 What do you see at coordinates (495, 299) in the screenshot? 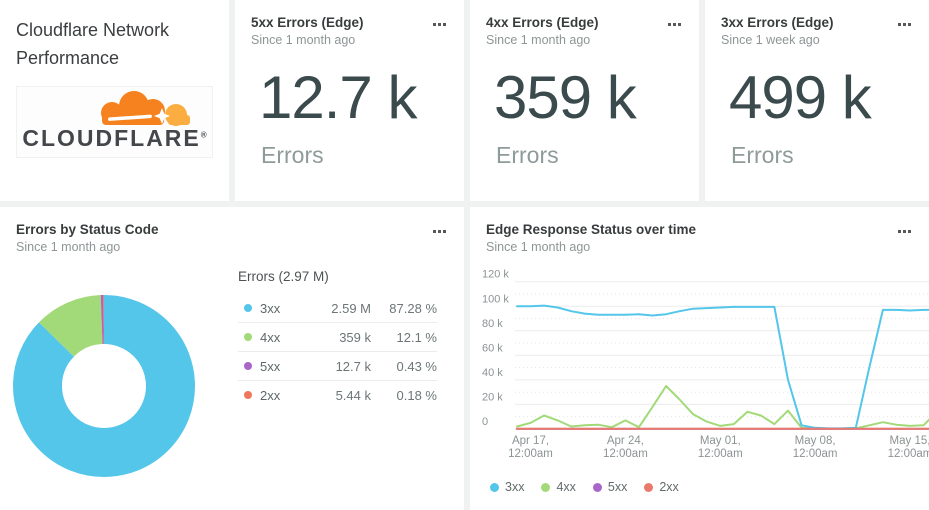
I see `svg-text: 100 k` at bounding box center [495, 299].